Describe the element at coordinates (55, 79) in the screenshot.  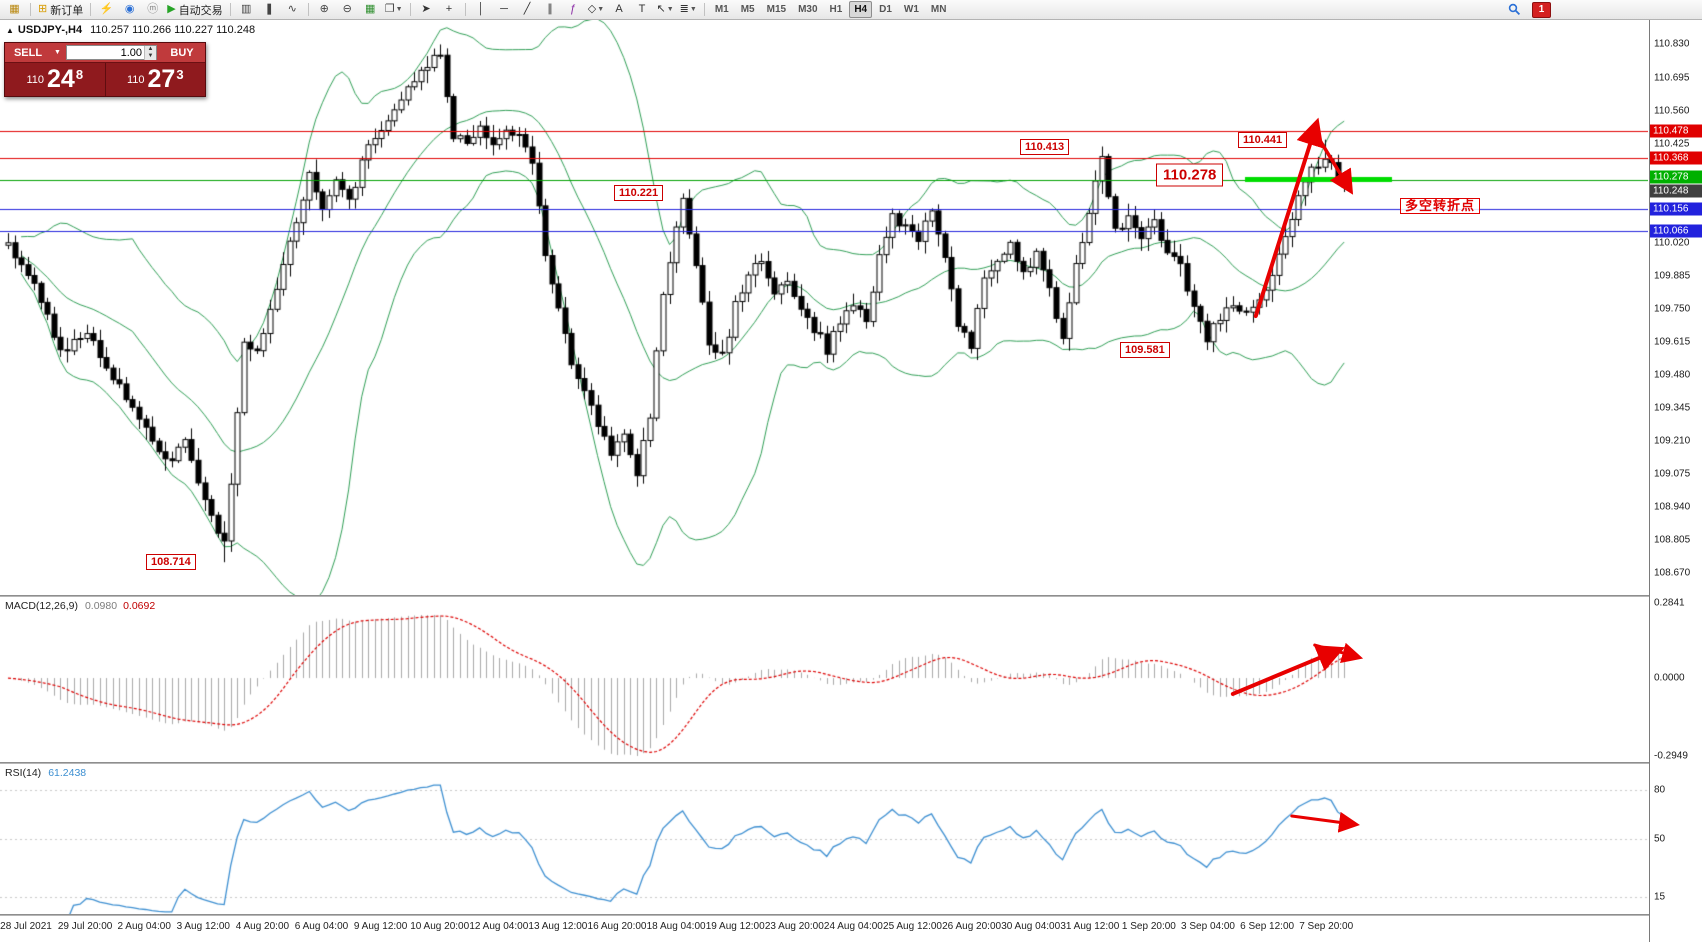
I see `sell-price-button: 110 24 8` at that location.